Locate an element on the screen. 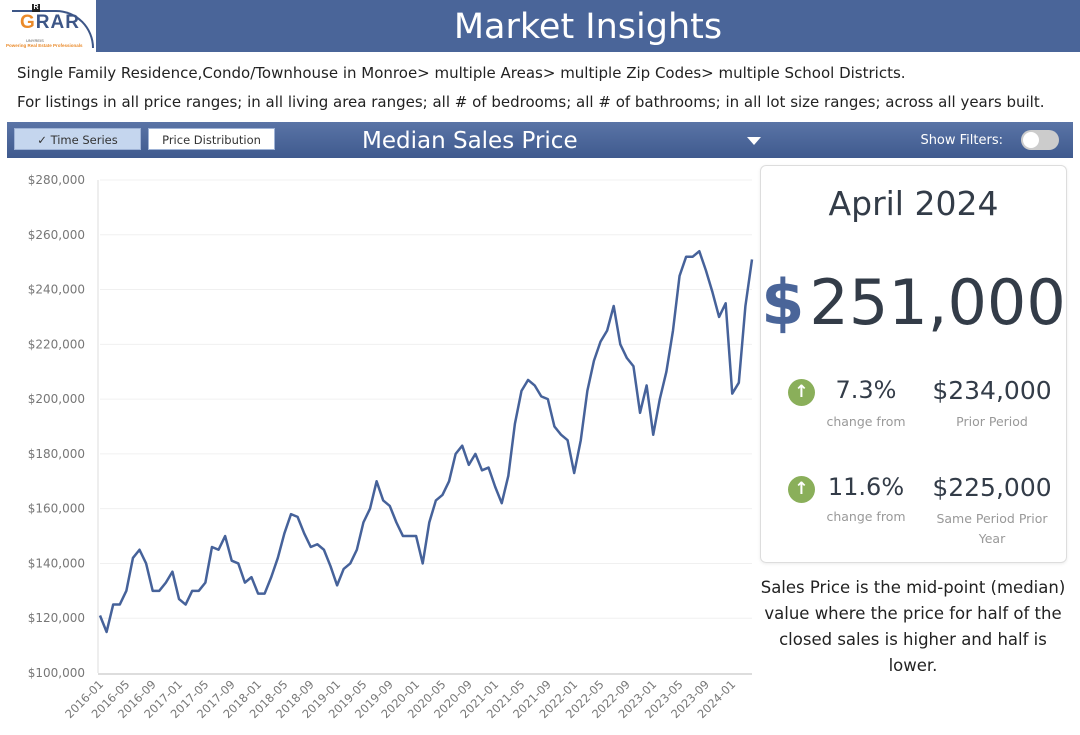 This screenshot has width=1080, height=735. prior-amount-label: Prior Period is located at coordinates (992, 421).